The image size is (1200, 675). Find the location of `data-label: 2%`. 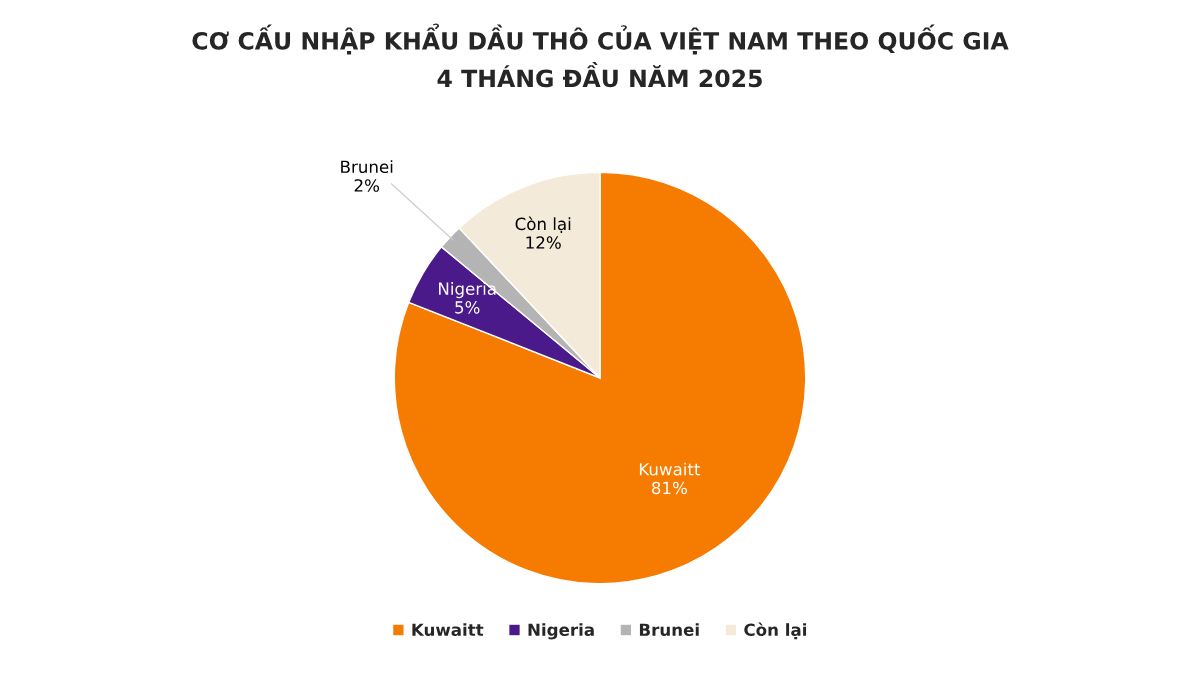

data-label: 2% is located at coordinates (366, 185).